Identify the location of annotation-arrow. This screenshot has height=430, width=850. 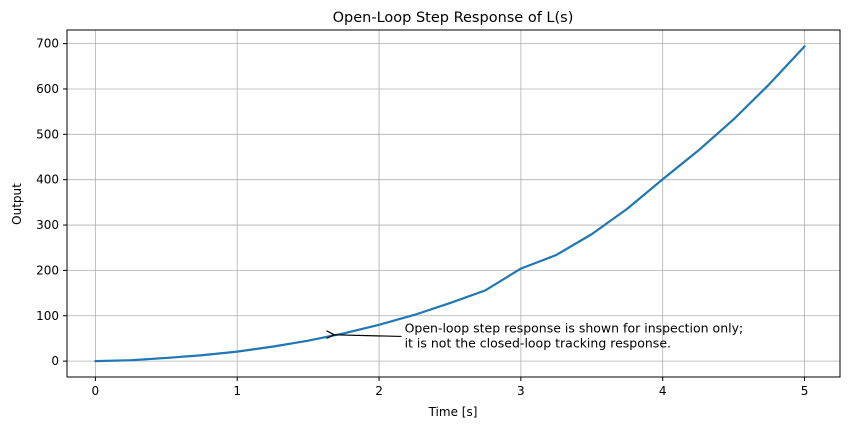
(368, 336).